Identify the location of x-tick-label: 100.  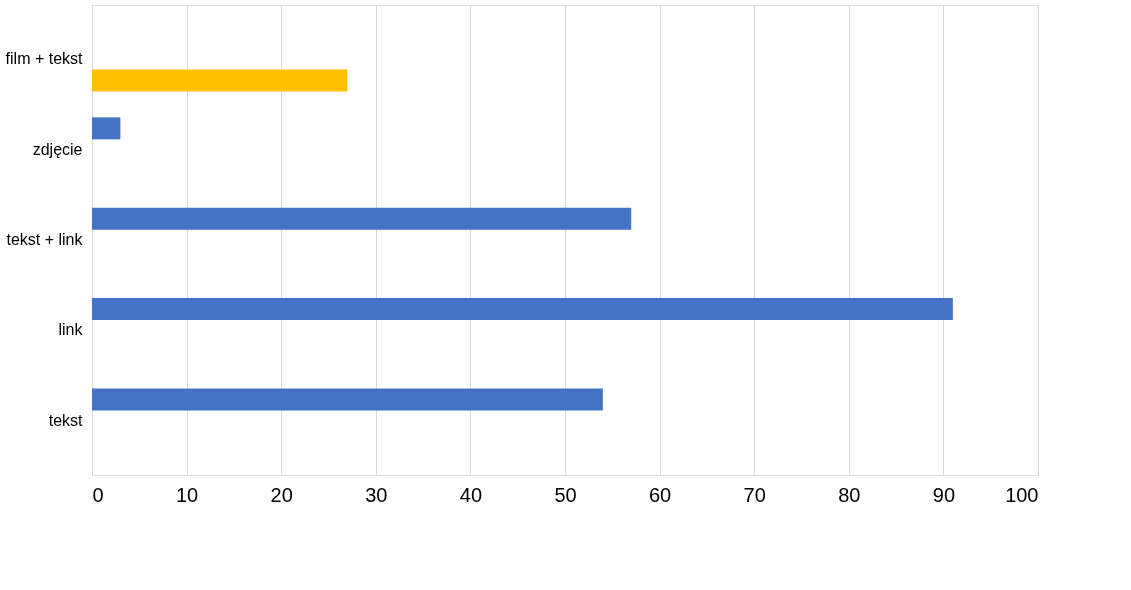
(1022, 494).